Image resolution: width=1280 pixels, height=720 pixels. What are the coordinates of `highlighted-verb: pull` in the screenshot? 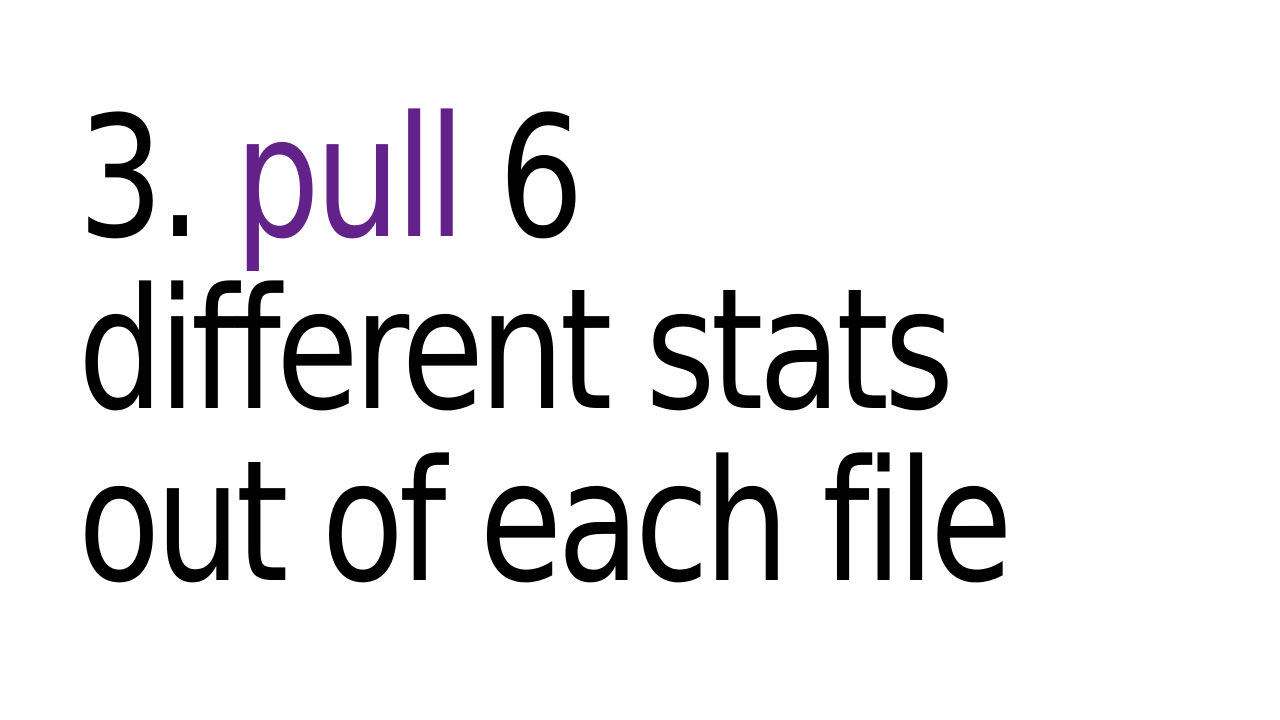 It's located at (350, 178).